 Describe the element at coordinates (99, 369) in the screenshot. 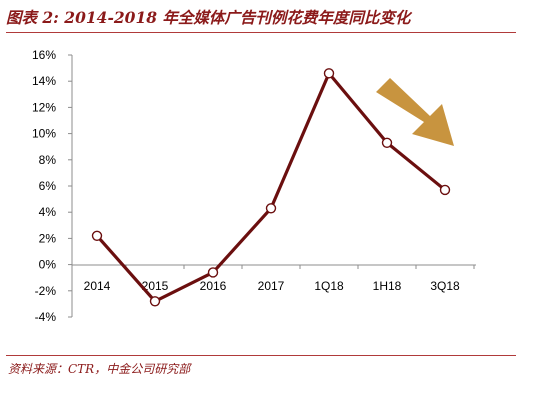

I see `source-note: 资料来源：CTR，中金公司研究部` at that location.